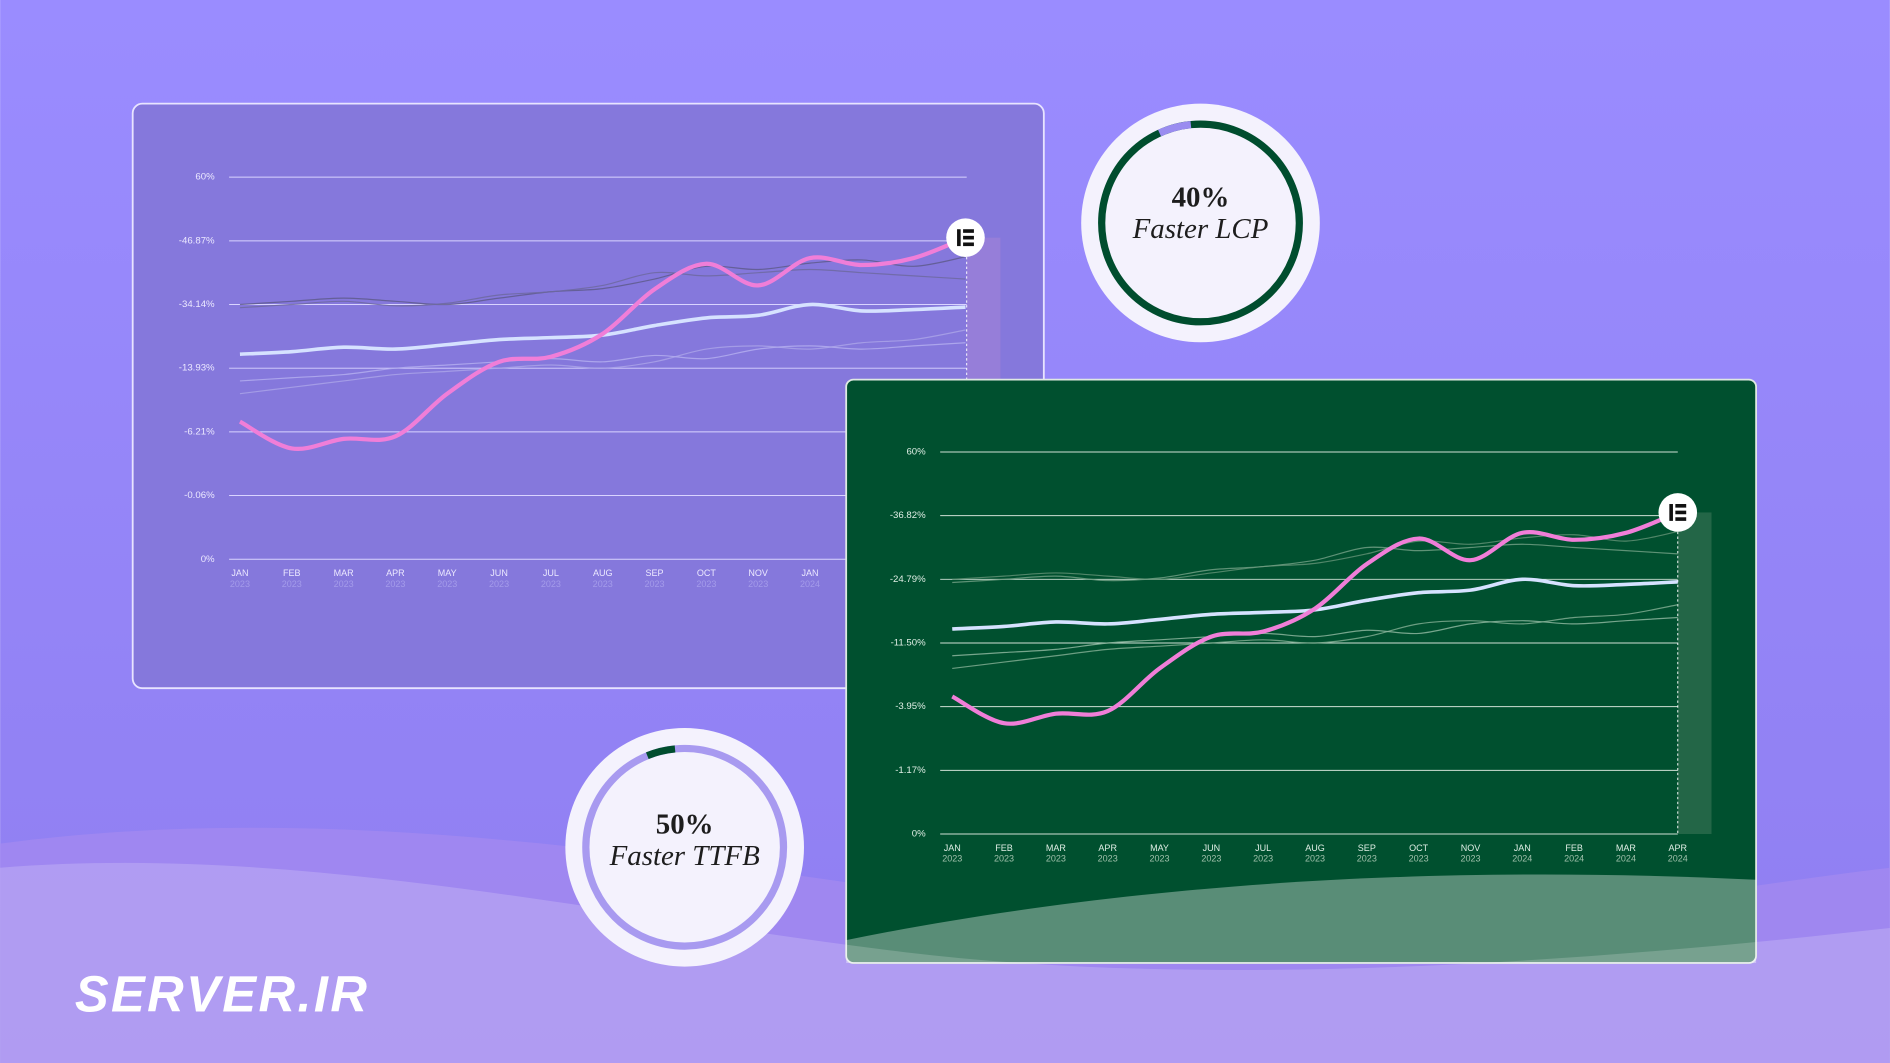  Describe the element at coordinates (685, 824) in the screenshot. I see `badge-value: 50%` at that location.